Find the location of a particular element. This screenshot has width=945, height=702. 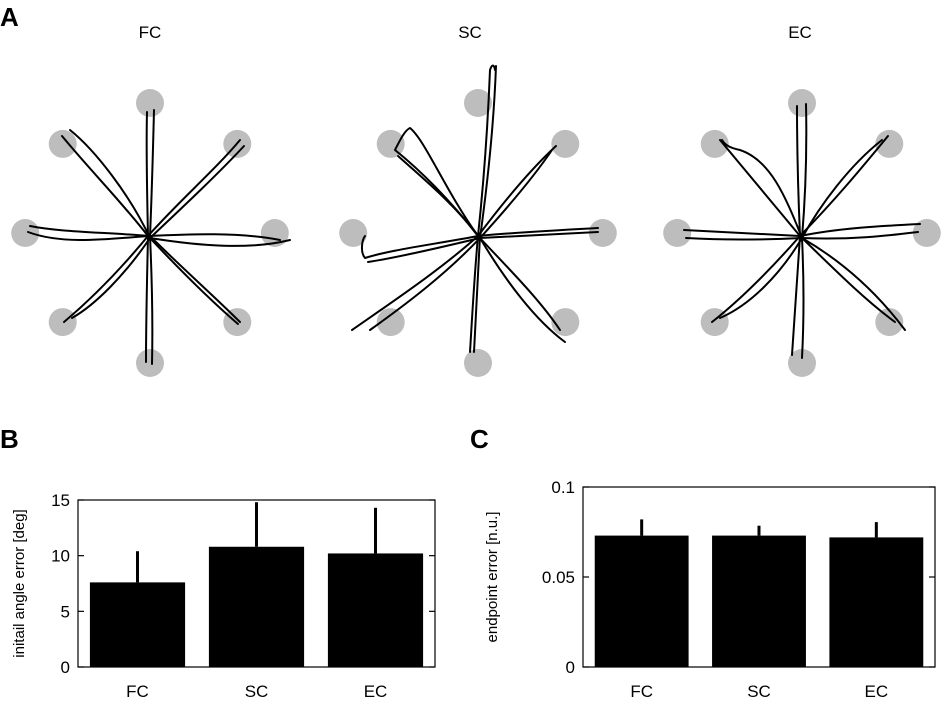

trajectory-title-fc: FC is located at coordinates (150, 32).